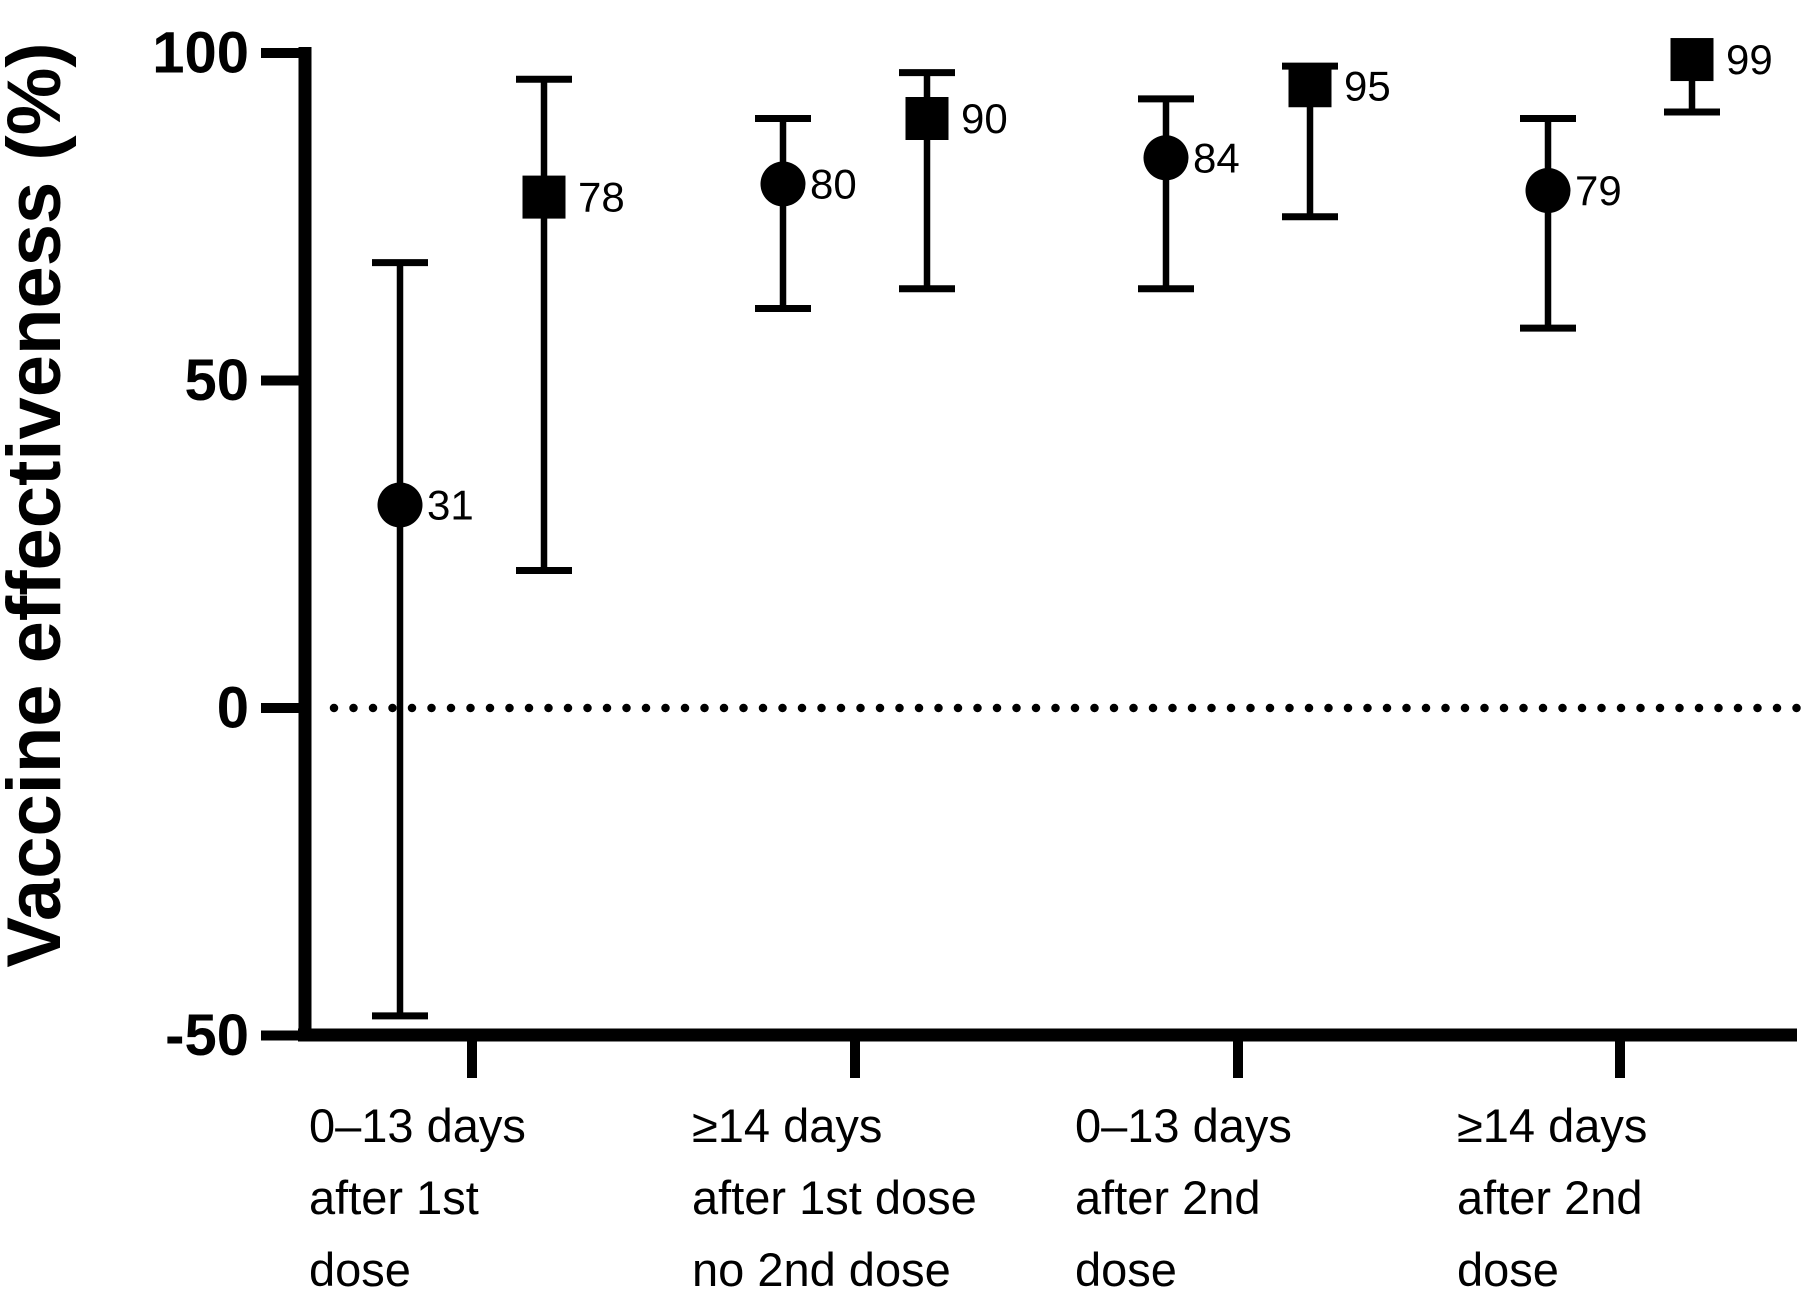 Image resolution: width=1811 pixels, height=1294 pixels. What do you see at coordinates (1336, 141) in the screenshot?
I see `error-bar-square-95: 95` at bounding box center [1336, 141].